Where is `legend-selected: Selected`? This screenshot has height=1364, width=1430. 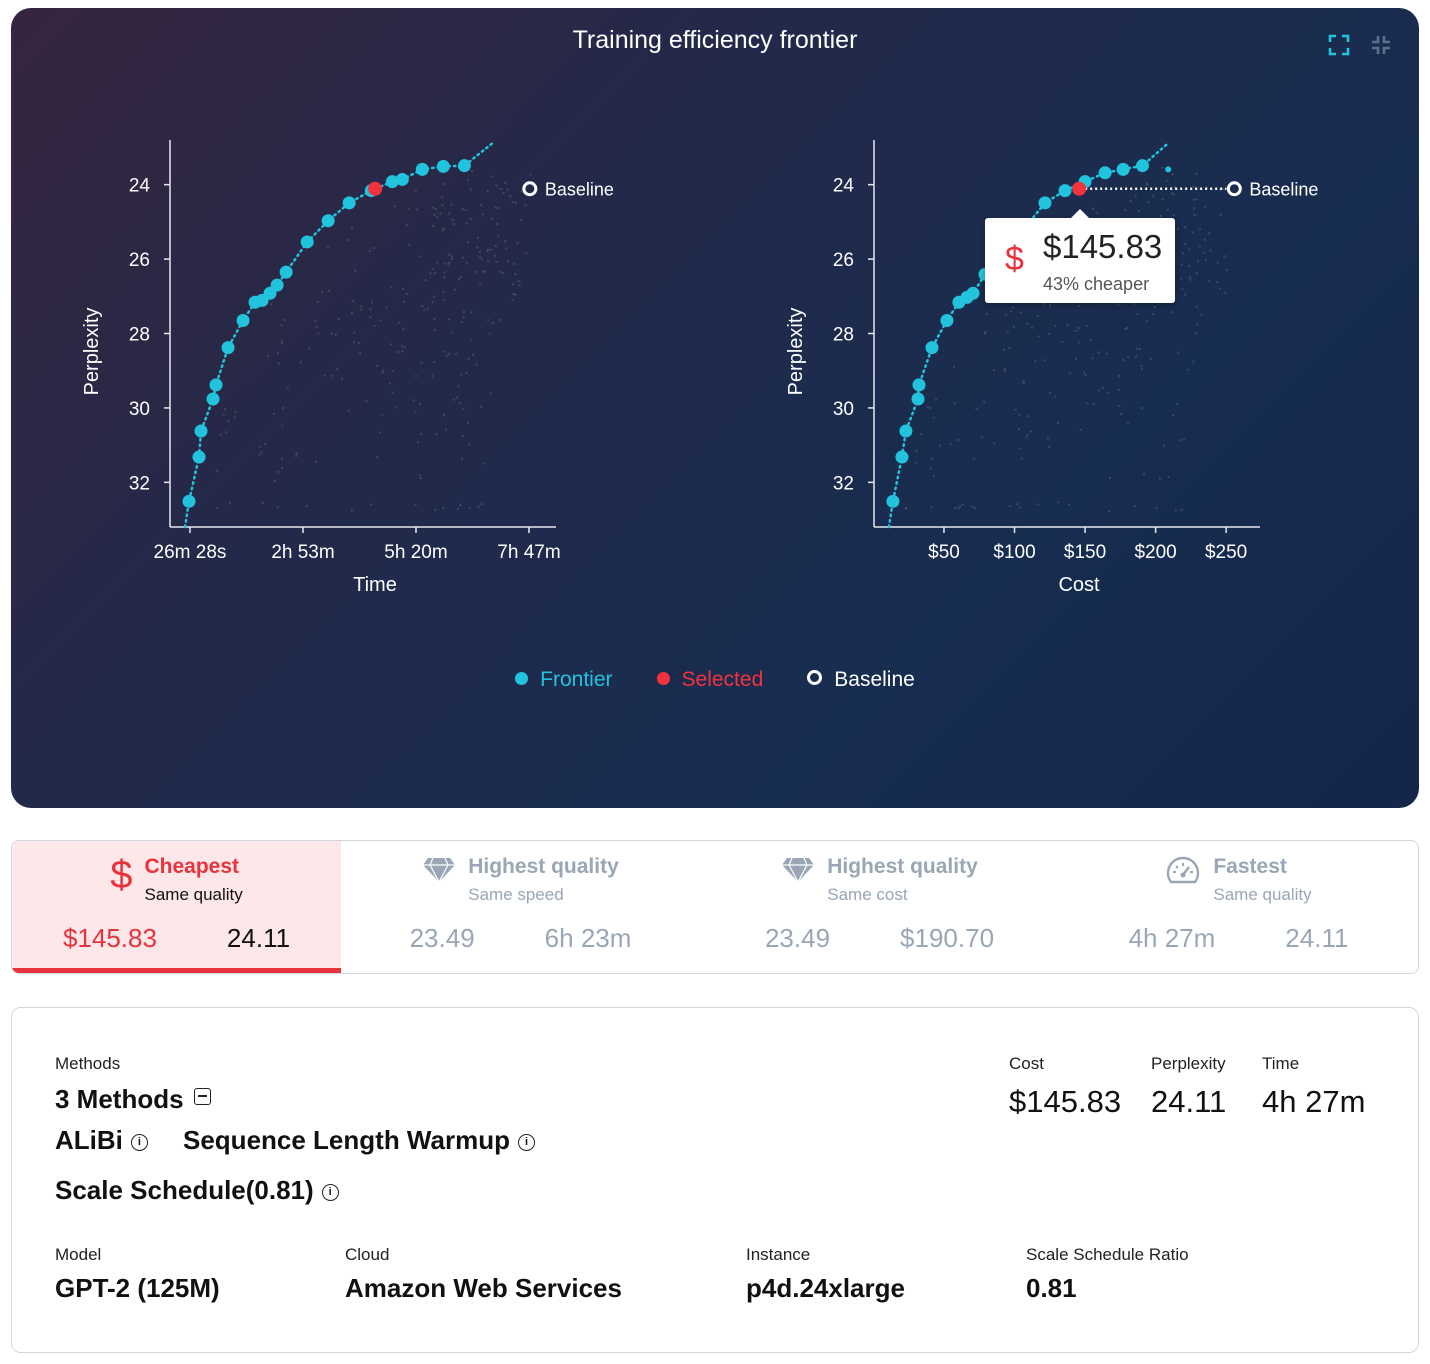
legend-selected: Selected is located at coordinates (709, 680).